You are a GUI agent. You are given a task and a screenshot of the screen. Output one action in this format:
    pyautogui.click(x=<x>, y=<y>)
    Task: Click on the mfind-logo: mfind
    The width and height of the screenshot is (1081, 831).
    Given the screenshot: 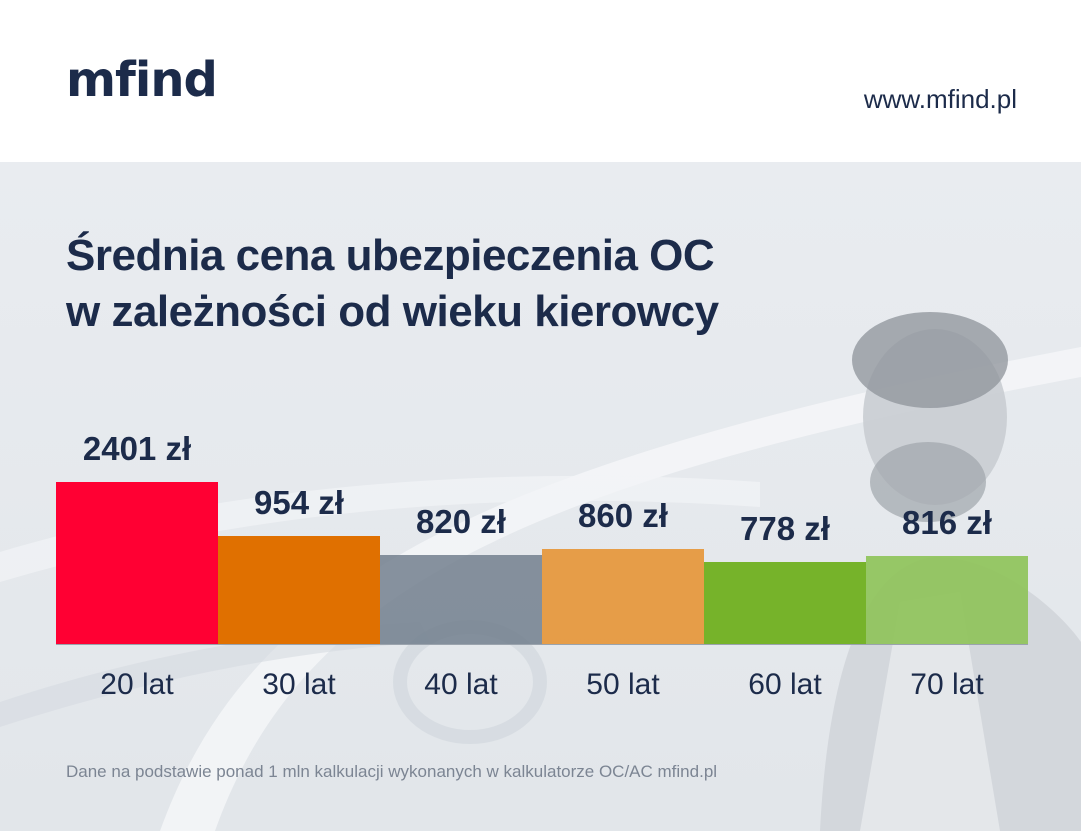 What is the action you would take?
    pyautogui.click(x=142, y=80)
    